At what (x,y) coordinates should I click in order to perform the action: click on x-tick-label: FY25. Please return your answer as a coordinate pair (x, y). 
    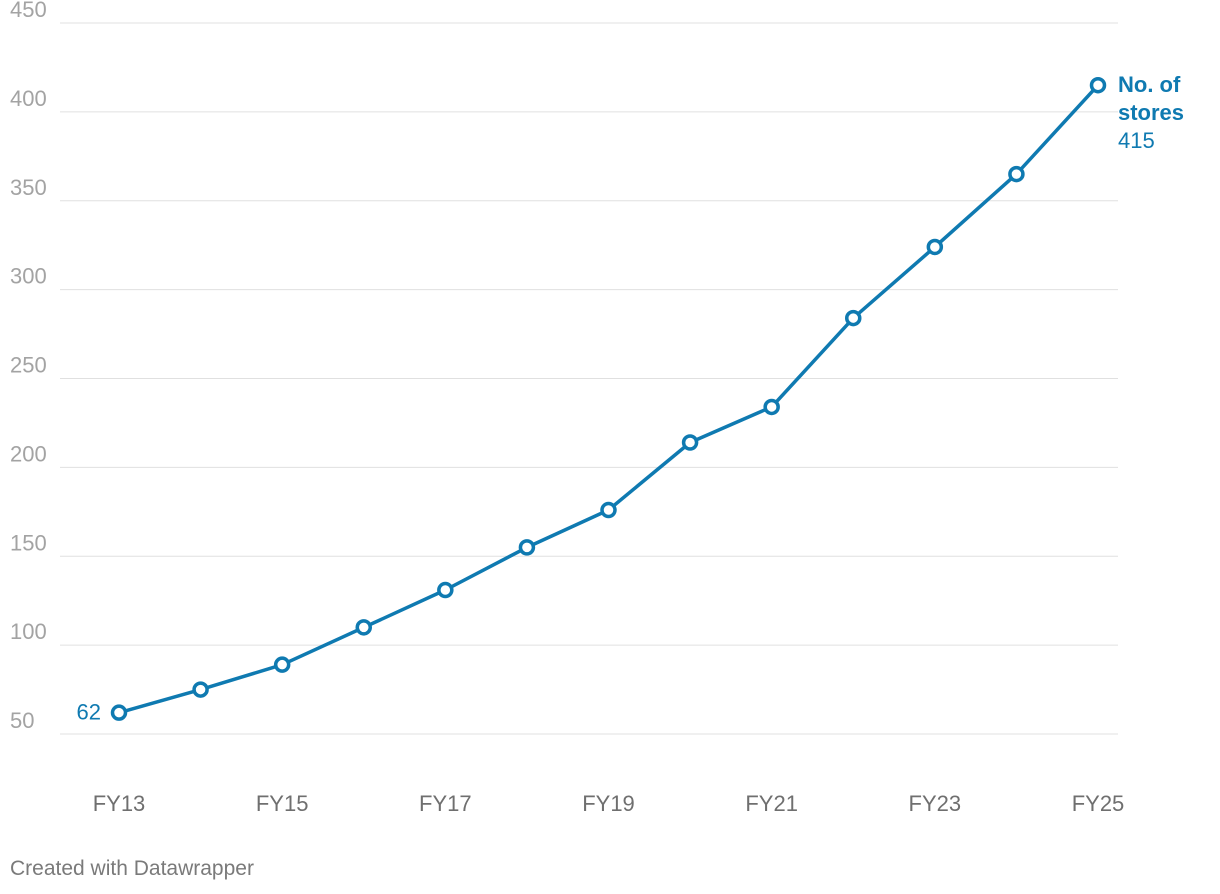
    Looking at the image, I should click on (1098, 803).